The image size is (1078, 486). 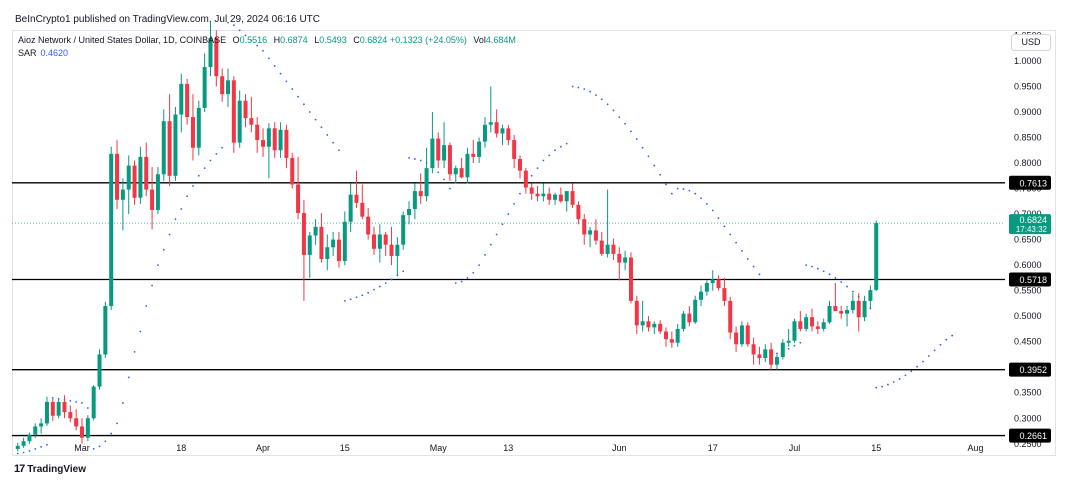 I want to click on sar-legend: SAR 0.4620, so click(x=43, y=53).